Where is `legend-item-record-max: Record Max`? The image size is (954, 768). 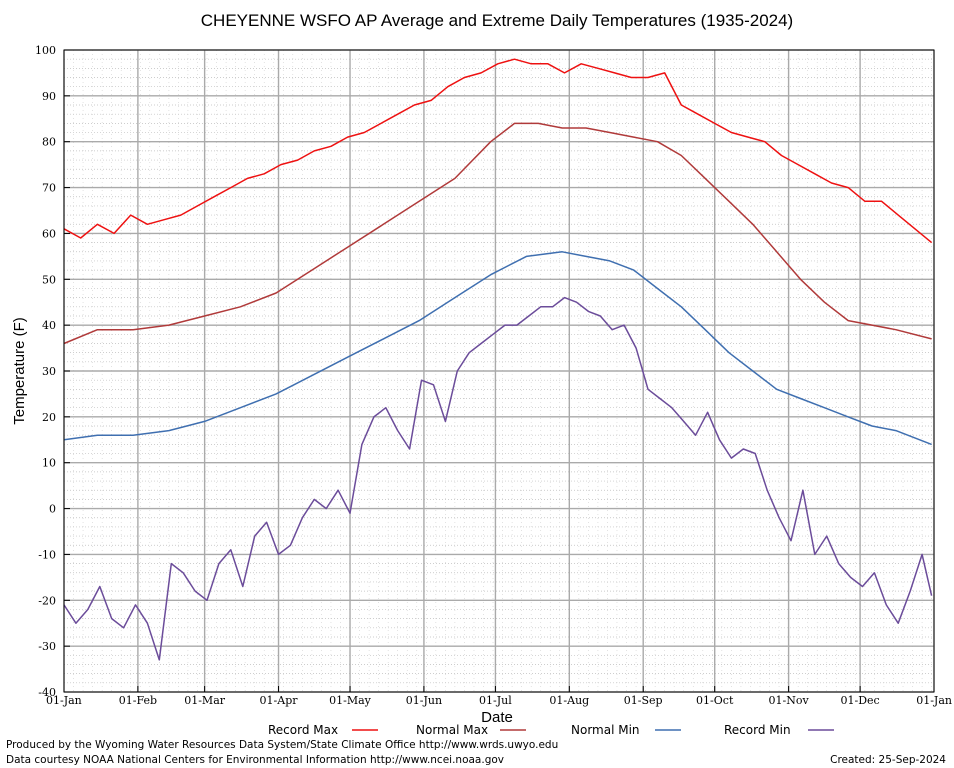 legend-item-record-max: Record Max is located at coordinates (323, 730).